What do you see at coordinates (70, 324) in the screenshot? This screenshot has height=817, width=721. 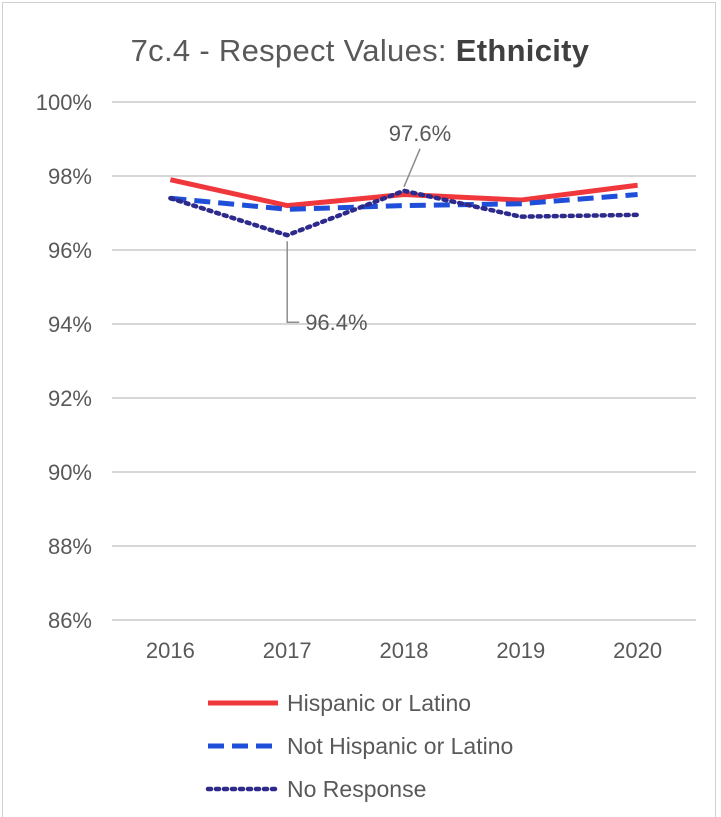 I see `y-tick-label: 94%` at bounding box center [70, 324].